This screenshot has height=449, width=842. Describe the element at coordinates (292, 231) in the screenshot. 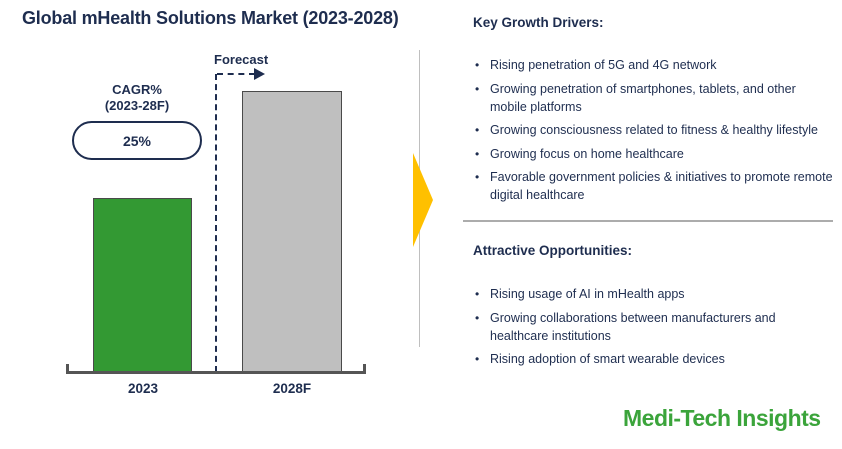

I see `bar-2028f` at that location.